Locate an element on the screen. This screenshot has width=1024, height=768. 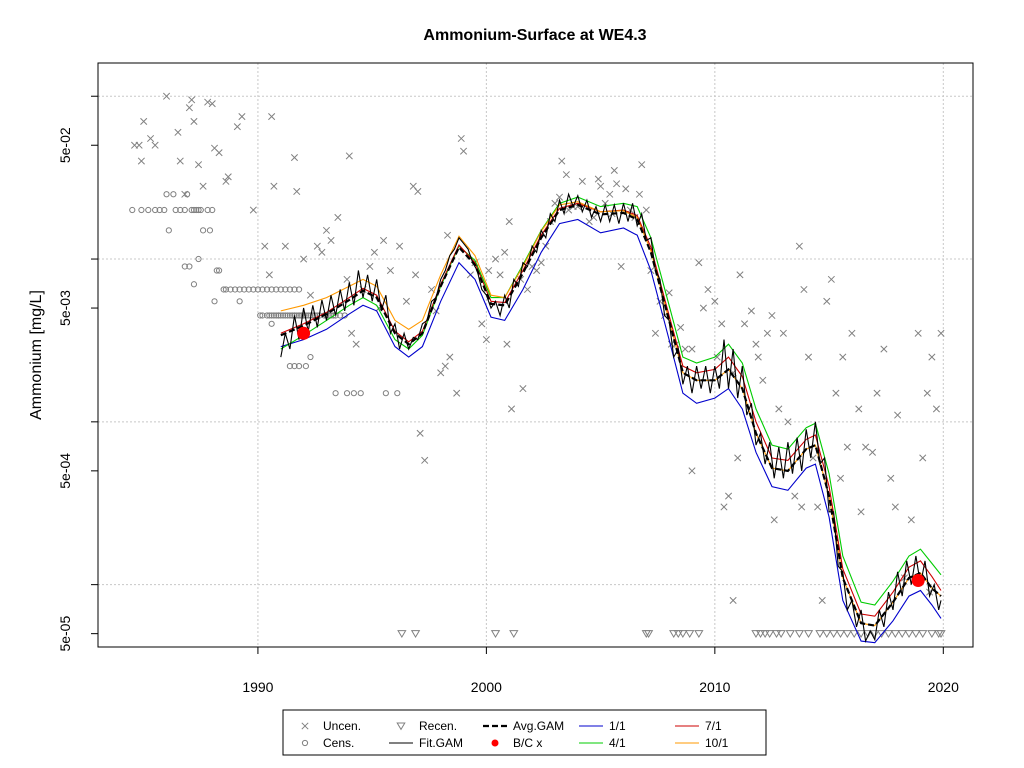
legend-label: Fit.GAM is located at coordinates (441, 743).